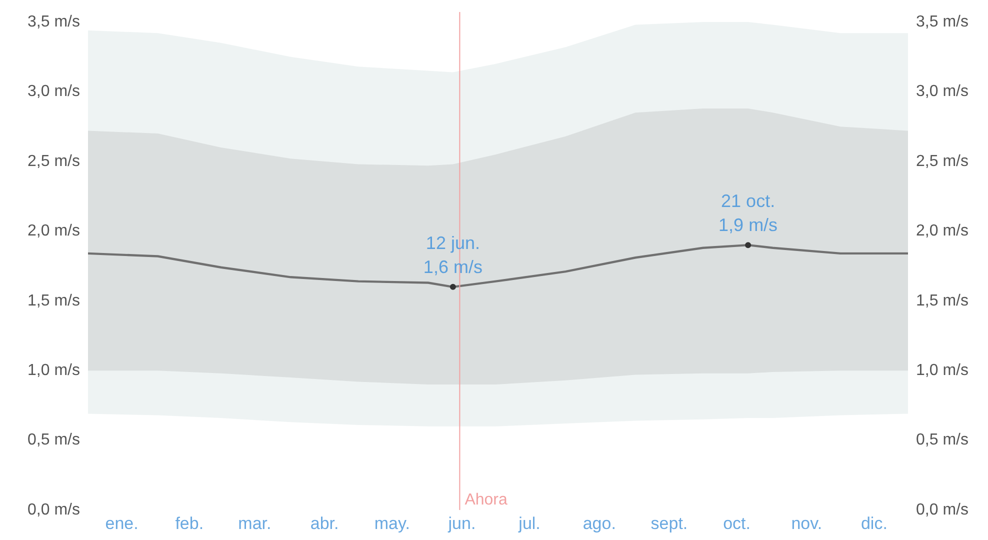 The image size is (988, 540). I want to click on y2-tick-label: 0,5 m/s, so click(942, 440).